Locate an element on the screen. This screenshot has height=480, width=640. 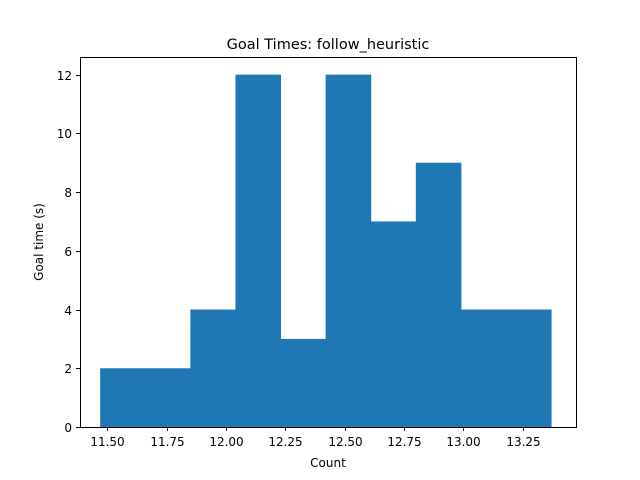
x-tick-label-1: 11.50 is located at coordinates (107, 442).